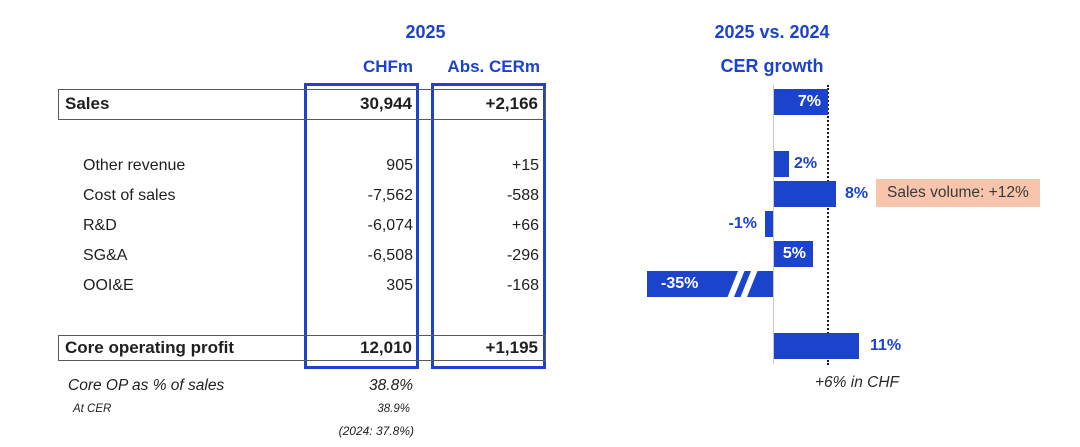 The image size is (1080, 447). I want to click on chart-title: 2025 vs. 2024, so click(772, 32).